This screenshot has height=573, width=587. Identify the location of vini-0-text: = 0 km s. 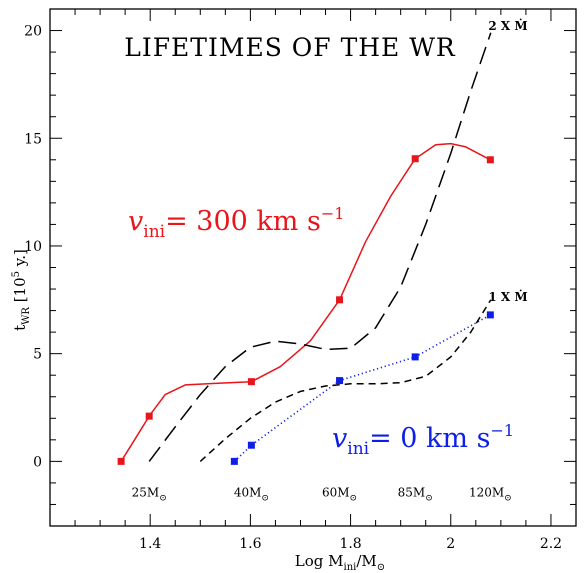
(429, 438).